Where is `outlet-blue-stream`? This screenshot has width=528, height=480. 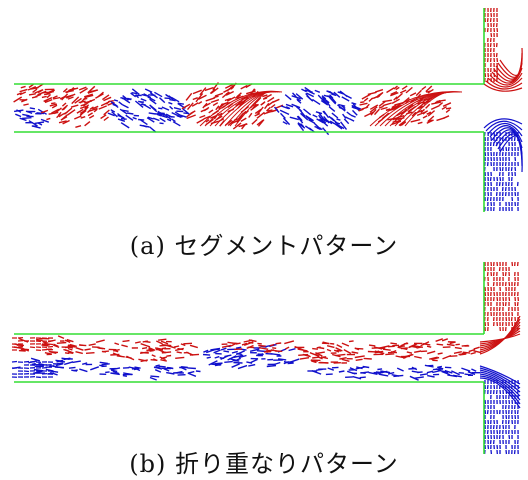 outlet-blue-stream is located at coordinates (501, 417).